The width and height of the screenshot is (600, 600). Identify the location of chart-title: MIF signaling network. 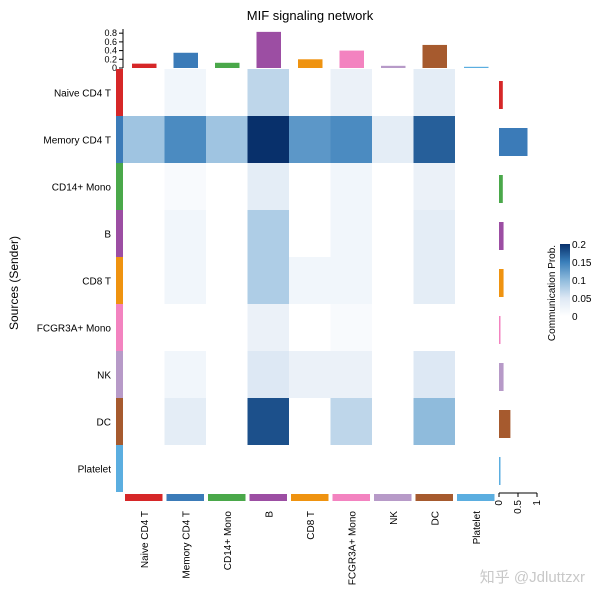
(310, 15).